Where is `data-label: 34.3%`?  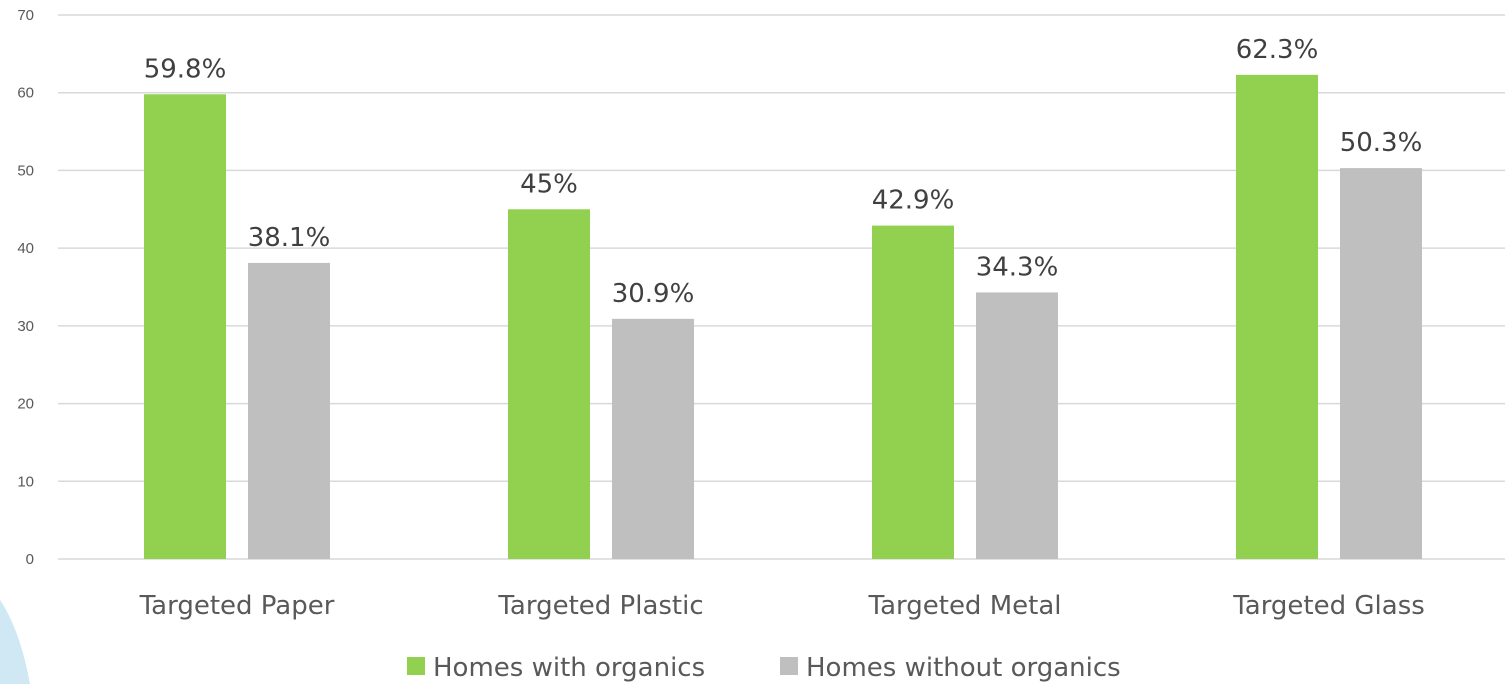 data-label: 34.3% is located at coordinates (1017, 267).